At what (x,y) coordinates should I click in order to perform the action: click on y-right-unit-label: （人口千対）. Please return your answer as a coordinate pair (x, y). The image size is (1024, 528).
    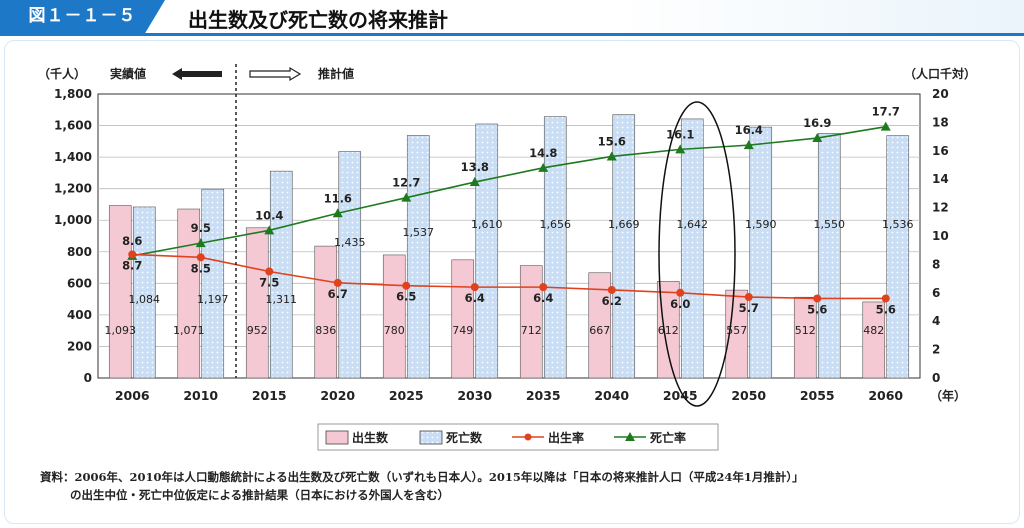
    Looking at the image, I should click on (940, 73).